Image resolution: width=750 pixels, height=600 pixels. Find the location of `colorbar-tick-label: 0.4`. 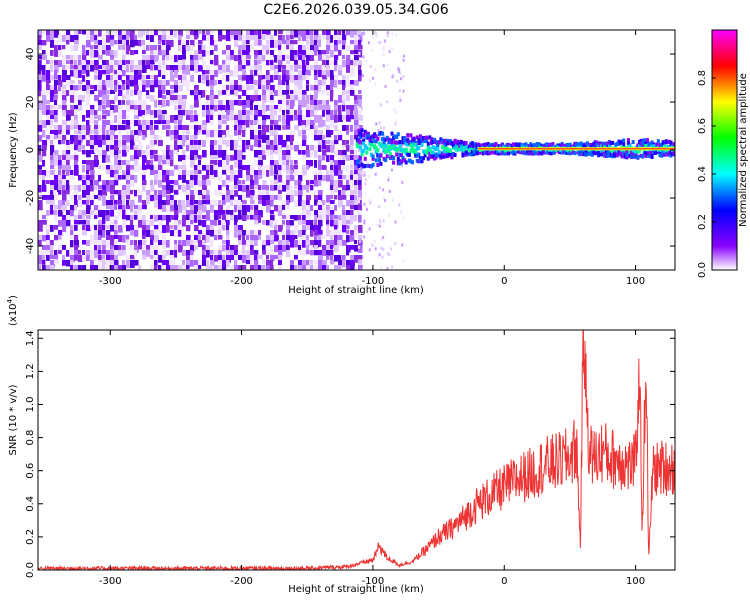

colorbar-tick-label: 0.4 is located at coordinates (702, 174).